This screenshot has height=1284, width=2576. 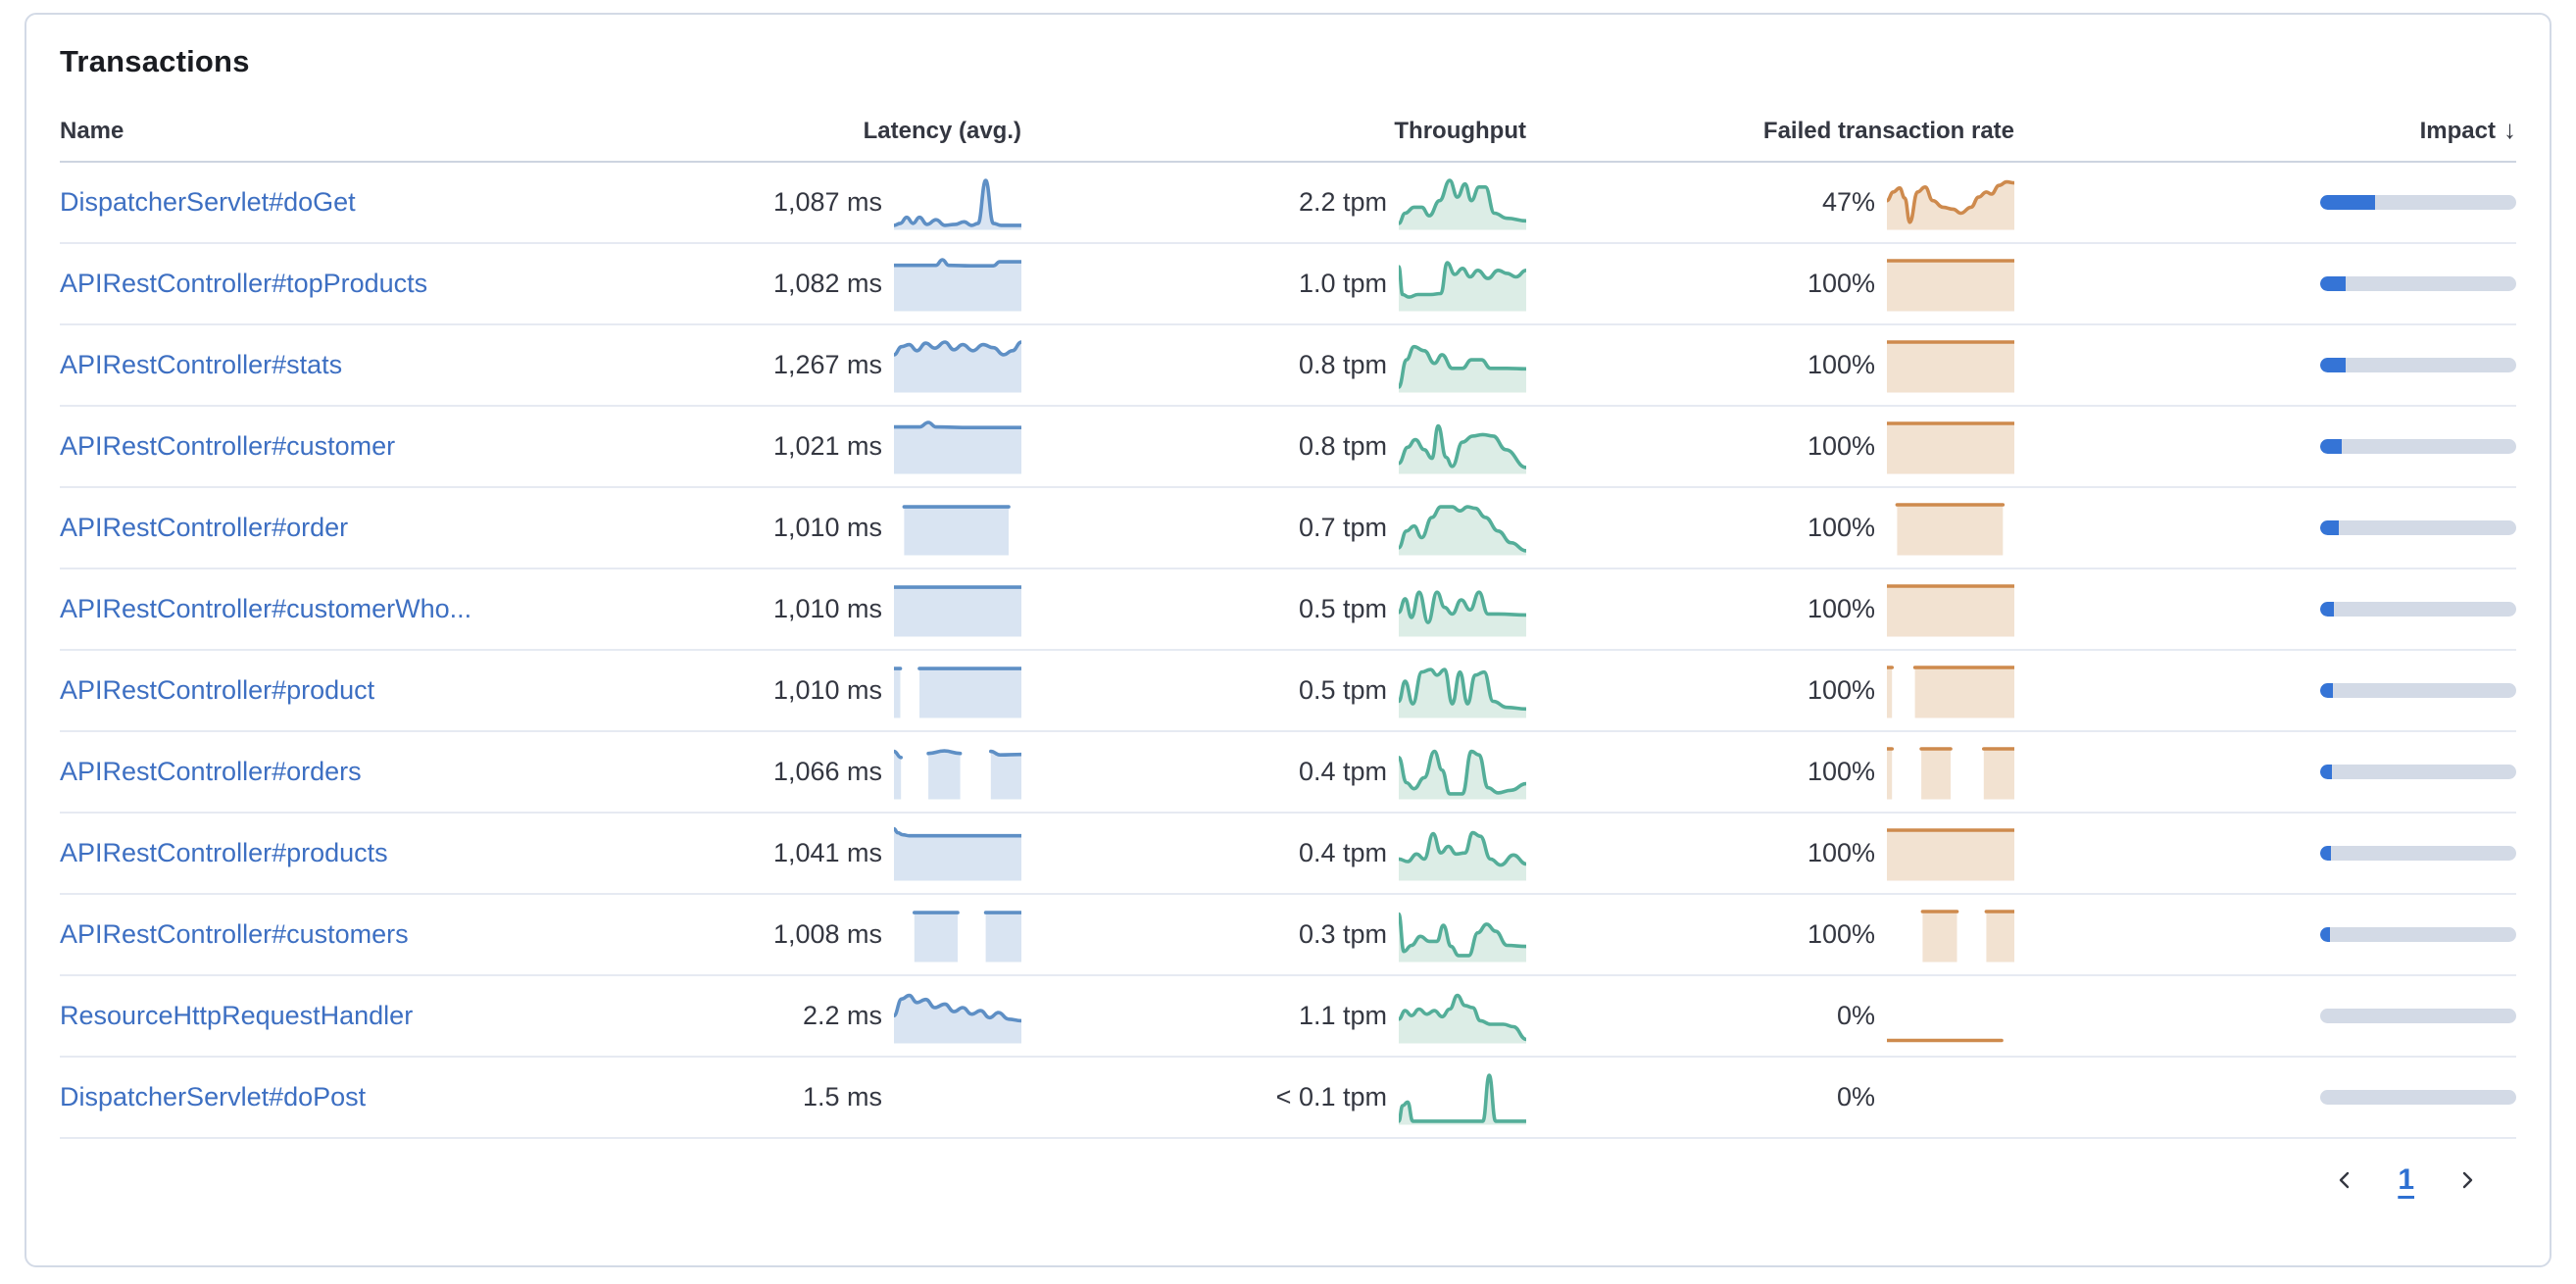 I want to click on transaction-name-link: APIRestController#stats, so click(x=201, y=364).